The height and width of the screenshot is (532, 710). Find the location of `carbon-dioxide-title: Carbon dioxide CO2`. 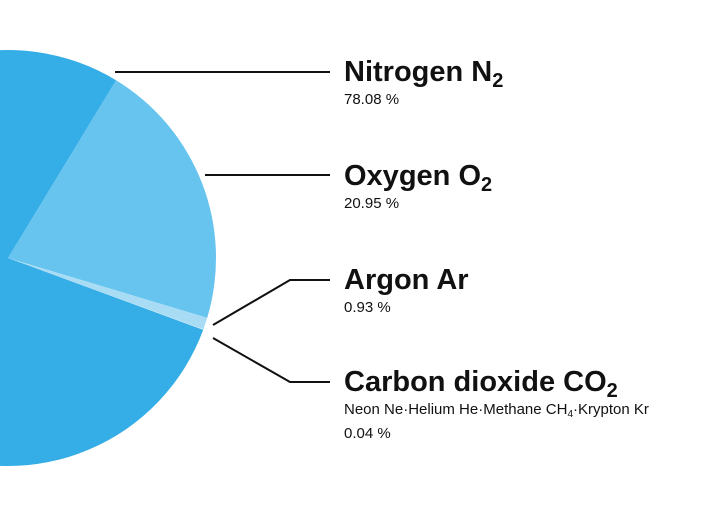

carbon-dioxide-title: Carbon dioxide CO2 is located at coordinates (481, 384).